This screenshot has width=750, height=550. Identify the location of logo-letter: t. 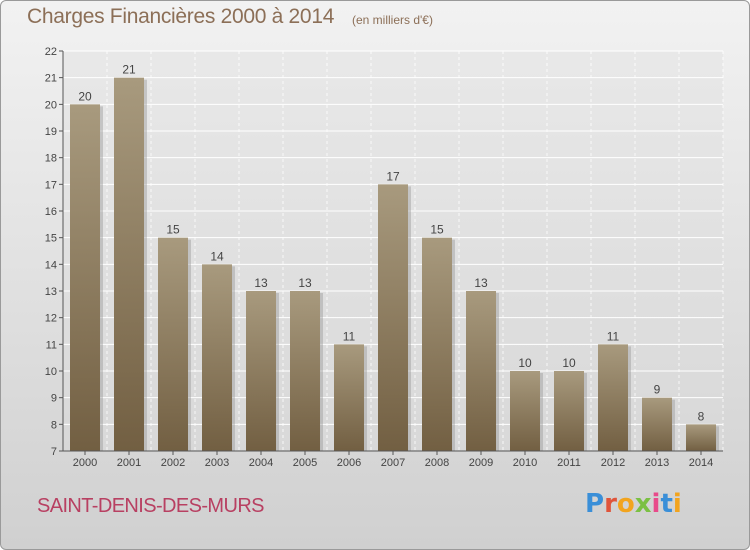
(666, 504).